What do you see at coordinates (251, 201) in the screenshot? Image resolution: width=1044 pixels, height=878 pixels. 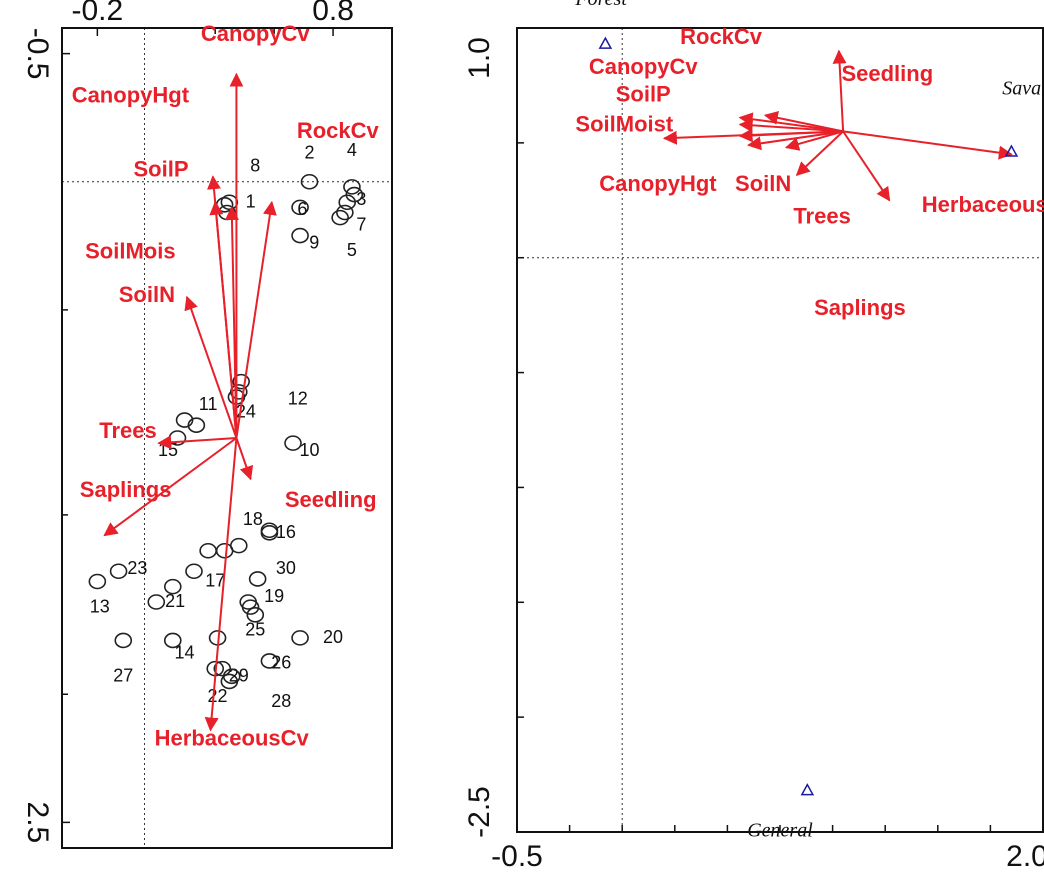 I see `site-label: 1` at bounding box center [251, 201].